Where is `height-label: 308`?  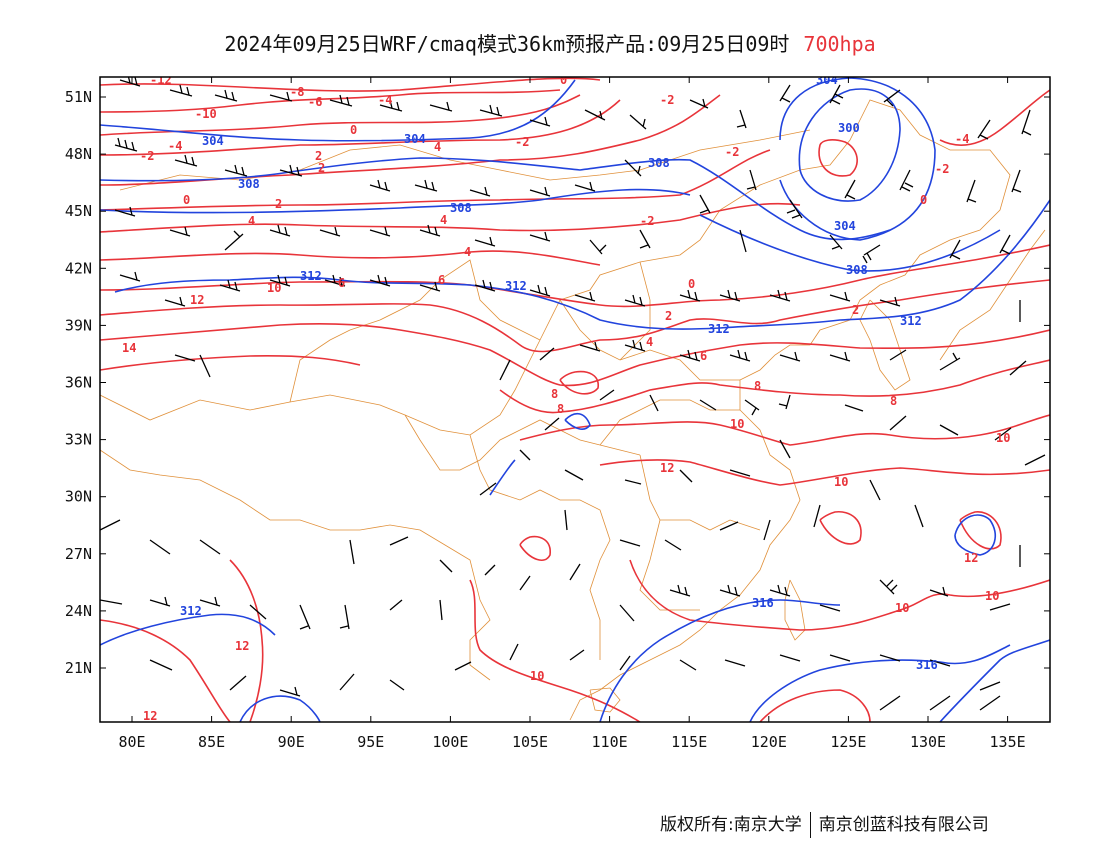 height-label: 308 is located at coordinates (857, 270).